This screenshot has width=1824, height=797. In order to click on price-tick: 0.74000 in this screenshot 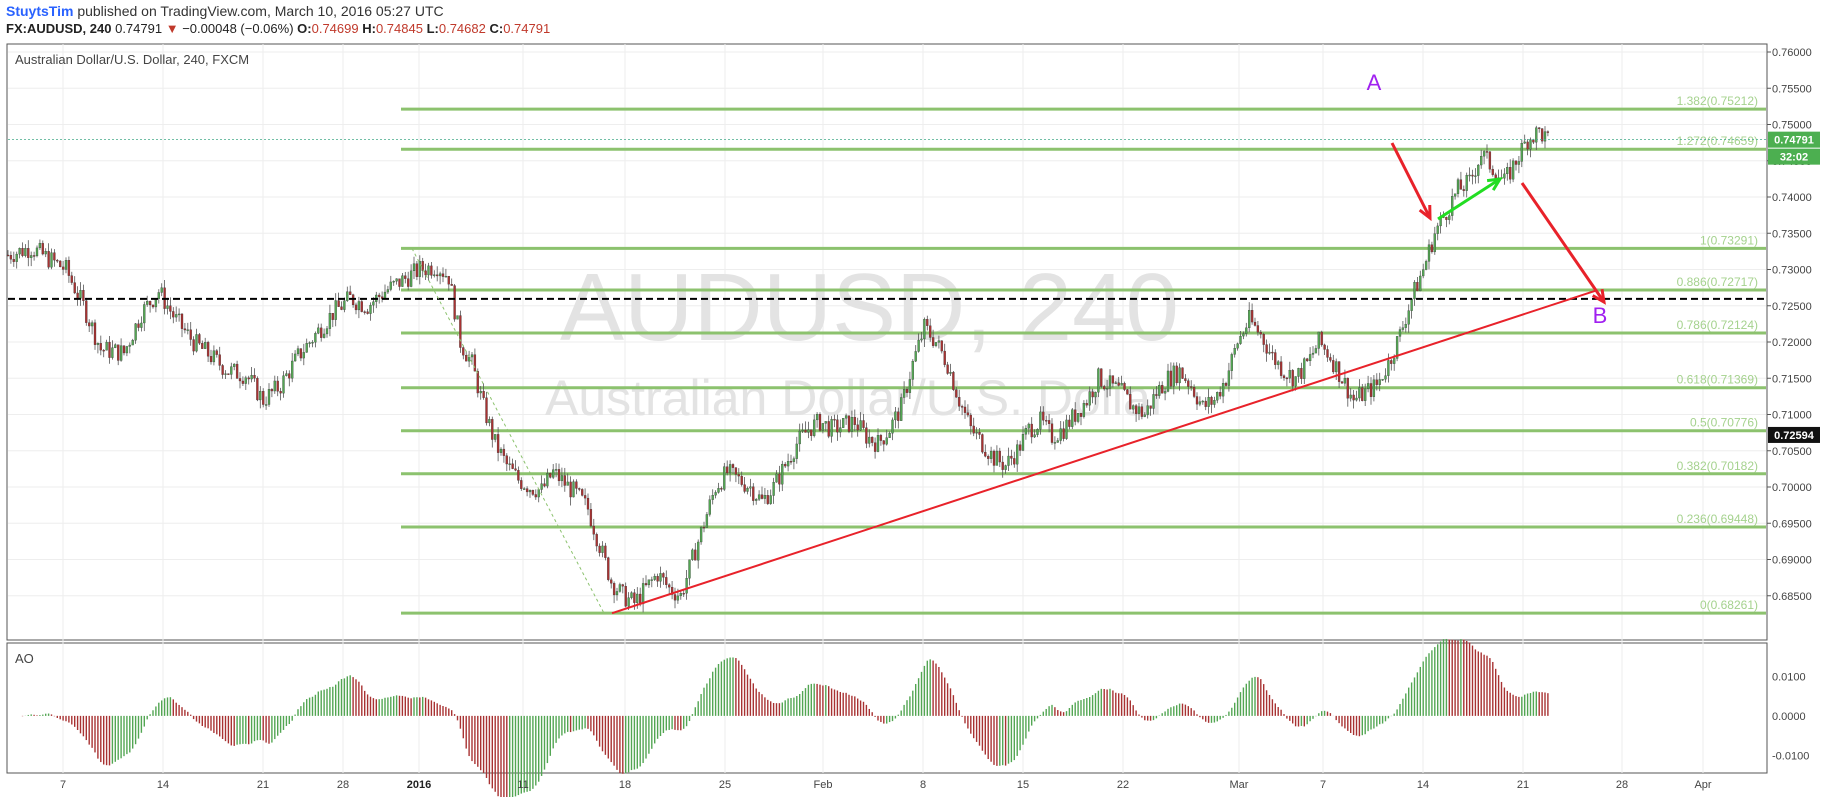, I will do `click(1792, 198)`.